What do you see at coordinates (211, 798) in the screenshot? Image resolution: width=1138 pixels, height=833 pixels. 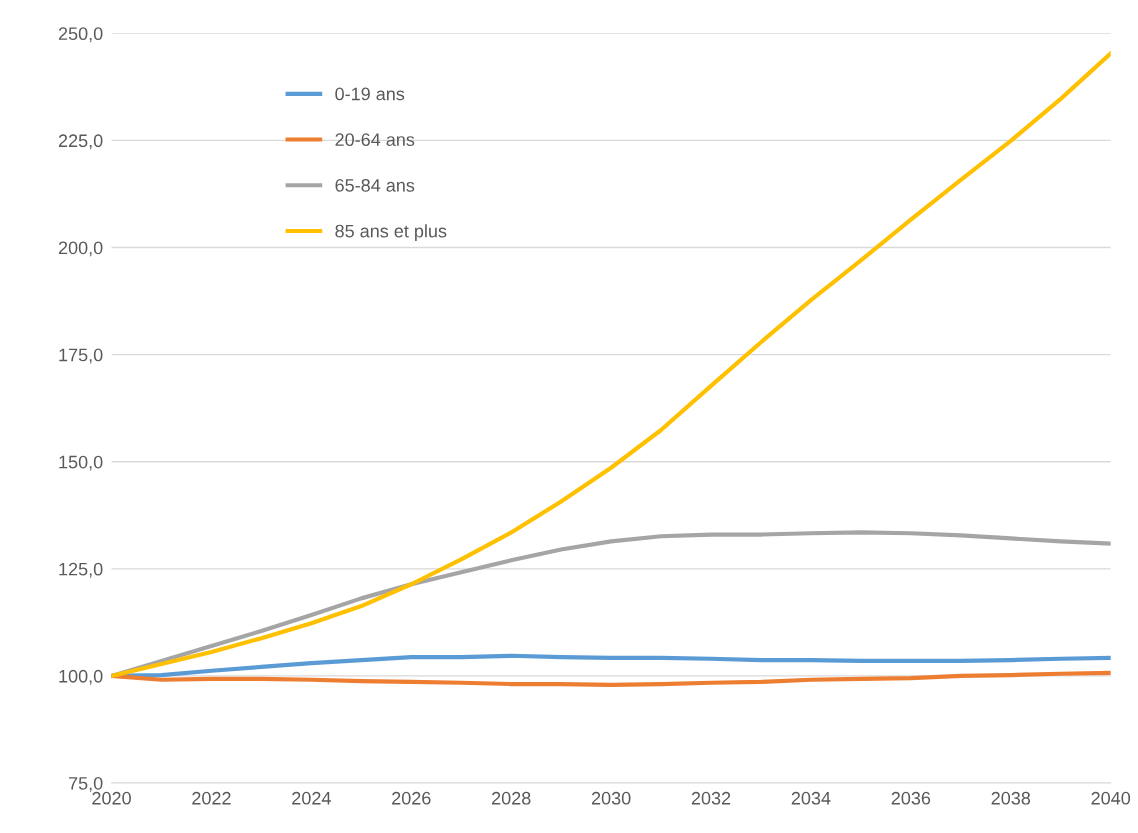 I see `x-tick-label: 2022` at bounding box center [211, 798].